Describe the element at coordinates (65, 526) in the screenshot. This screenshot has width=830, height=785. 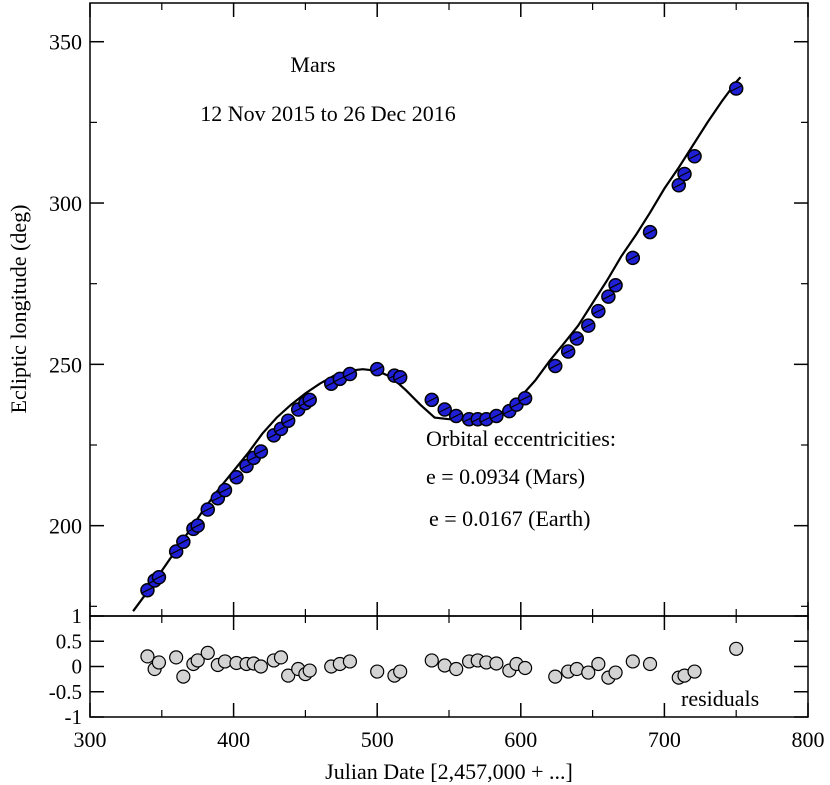
I see `y-tick-label: 200` at that location.